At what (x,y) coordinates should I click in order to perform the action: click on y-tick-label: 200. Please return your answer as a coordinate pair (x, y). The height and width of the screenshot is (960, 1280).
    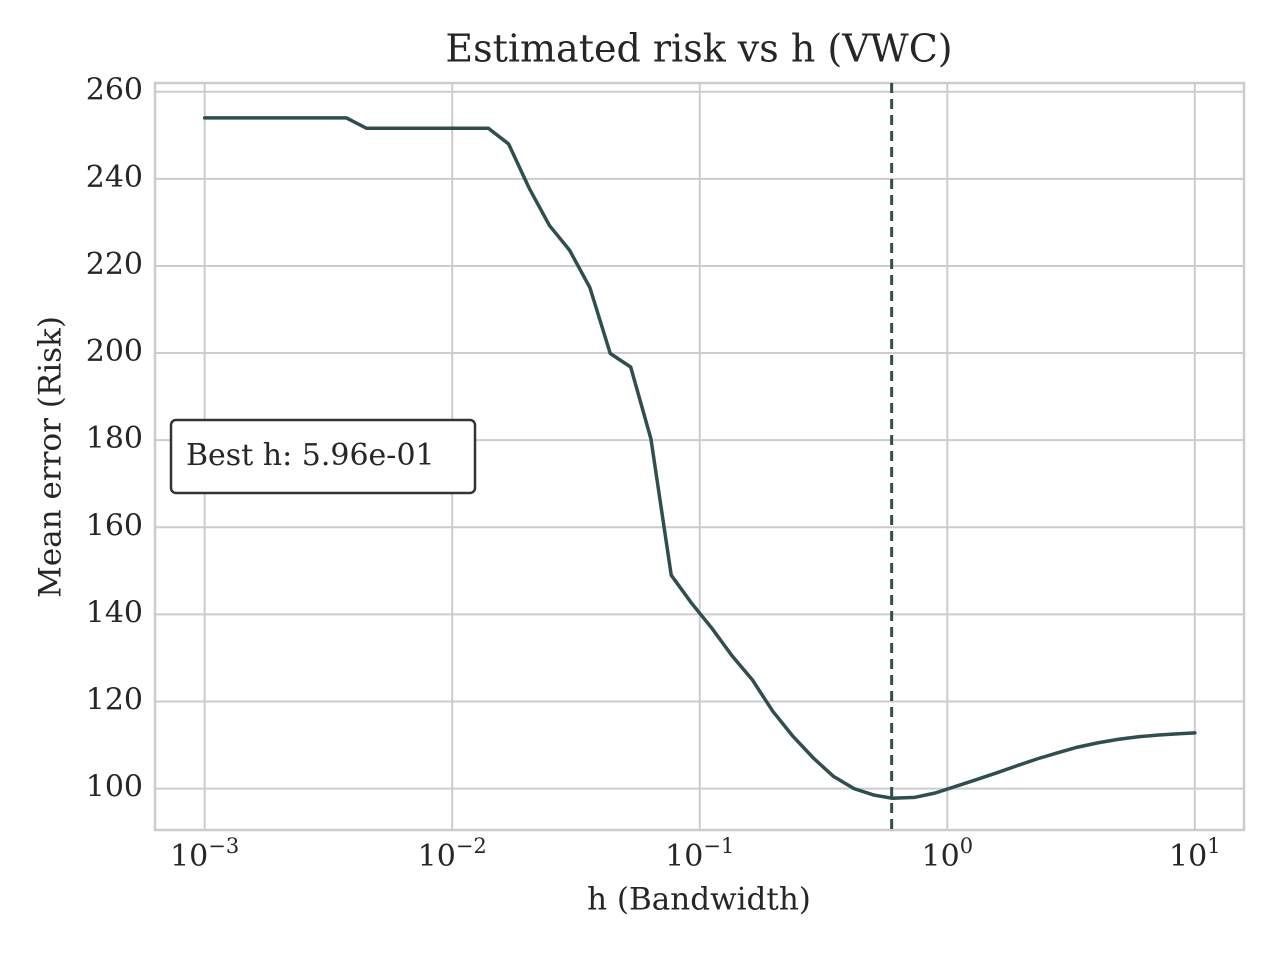
    Looking at the image, I should click on (114, 351).